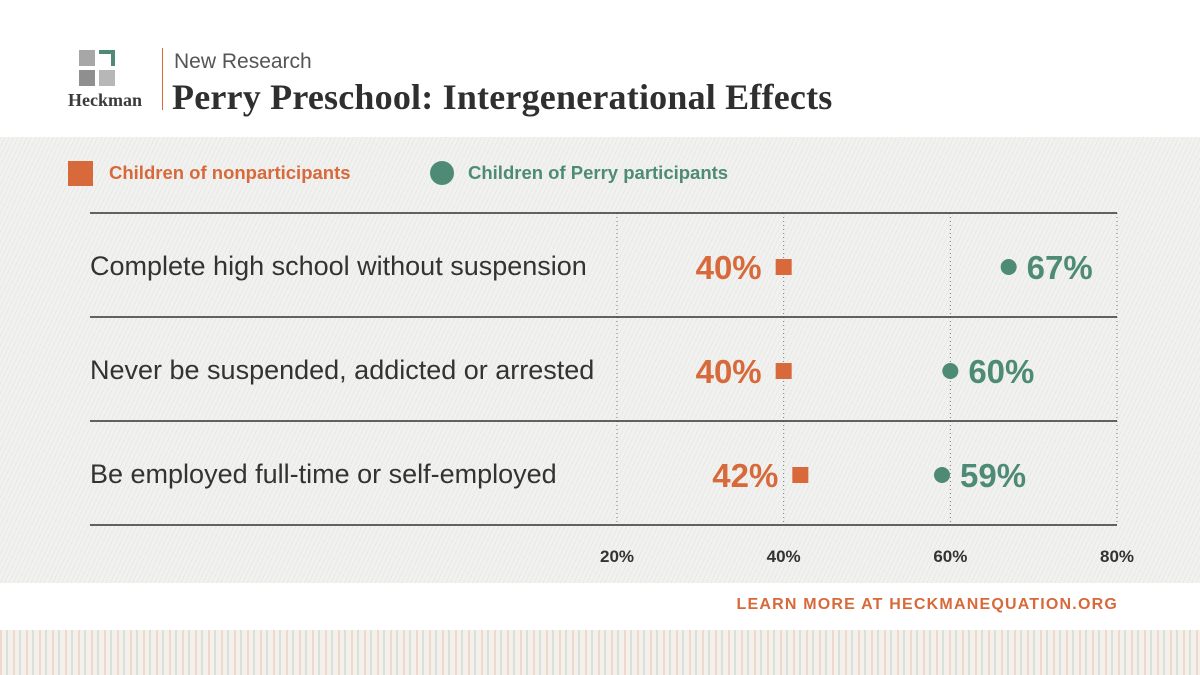 This screenshot has width=1200, height=675. I want to click on x-tick-label: 80%, so click(1117, 556).